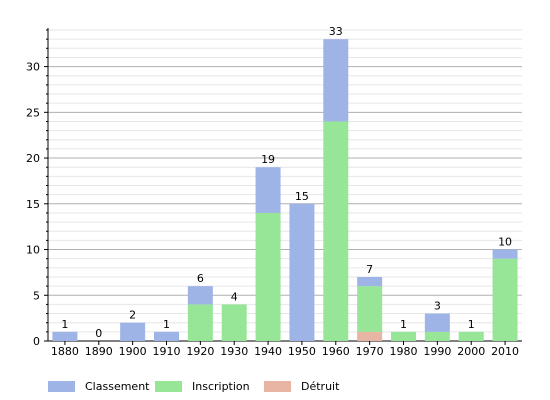 This screenshot has width=550, height=400. I want to click on bar-segment-inscription-1990, so click(437, 336).